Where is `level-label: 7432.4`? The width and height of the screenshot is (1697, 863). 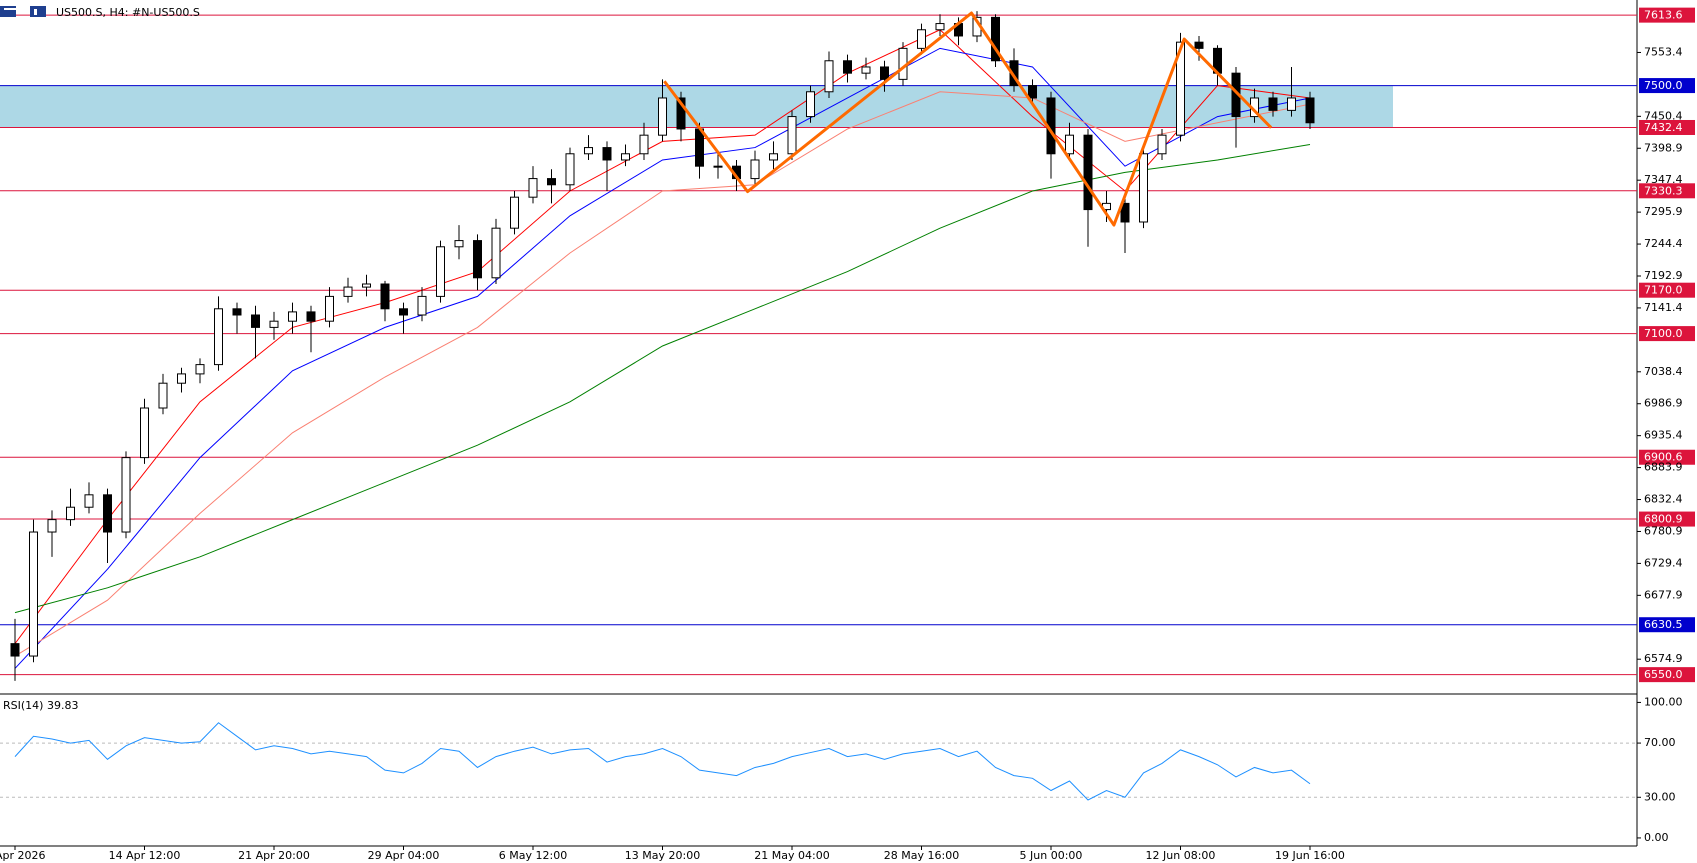
level-label: 7432.4 is located at coordinates (1663, 127).